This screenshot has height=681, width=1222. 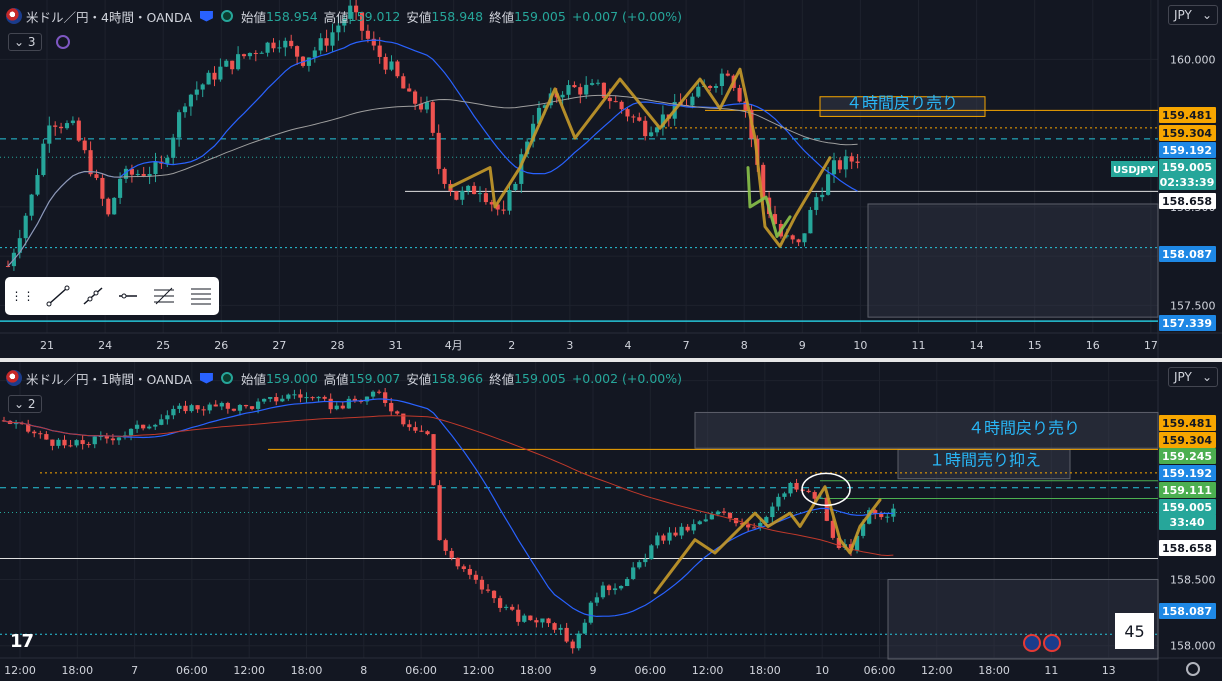 I want to click on price-axis-label: 158.500, so click(x=1193, y=579).